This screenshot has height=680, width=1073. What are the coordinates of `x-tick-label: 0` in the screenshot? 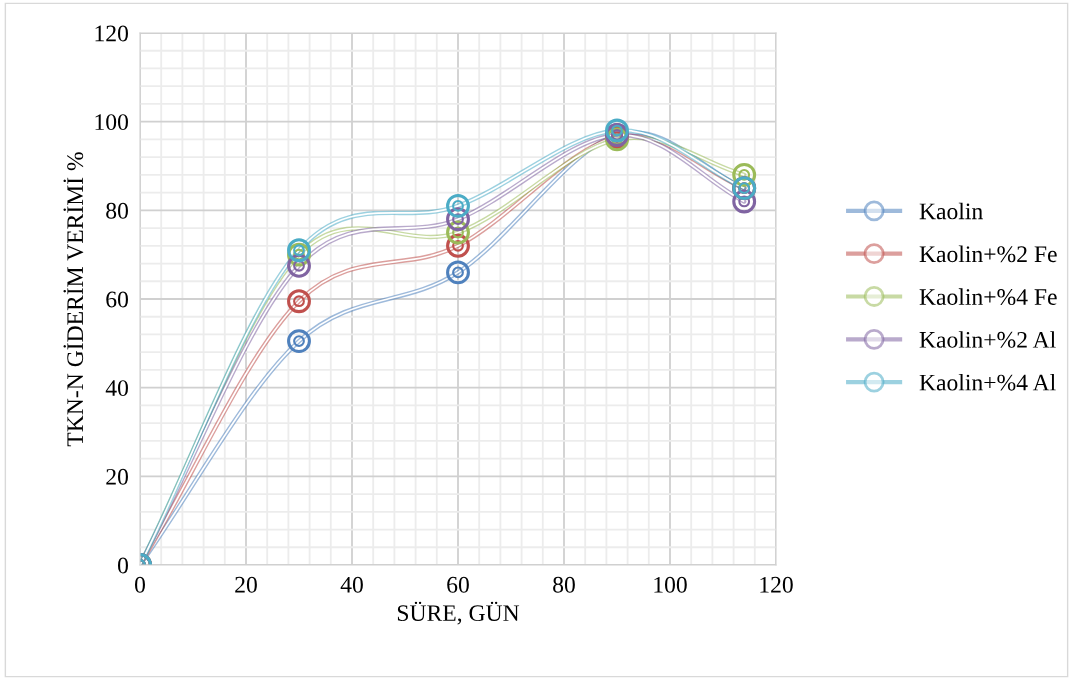 It's located at (140, 584).